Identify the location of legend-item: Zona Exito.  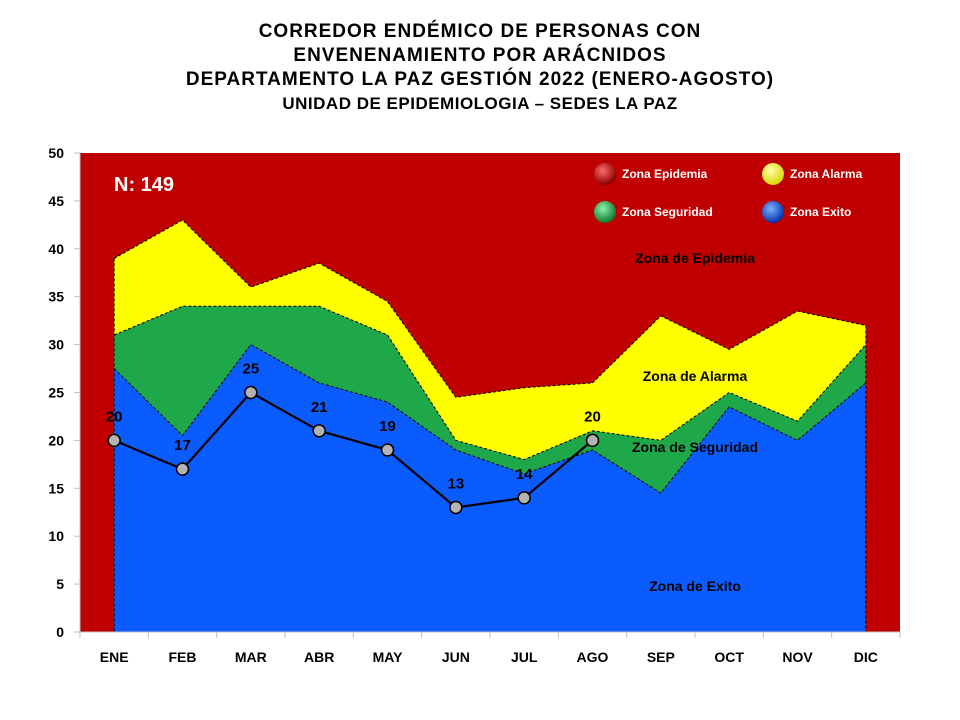
(806, 212).